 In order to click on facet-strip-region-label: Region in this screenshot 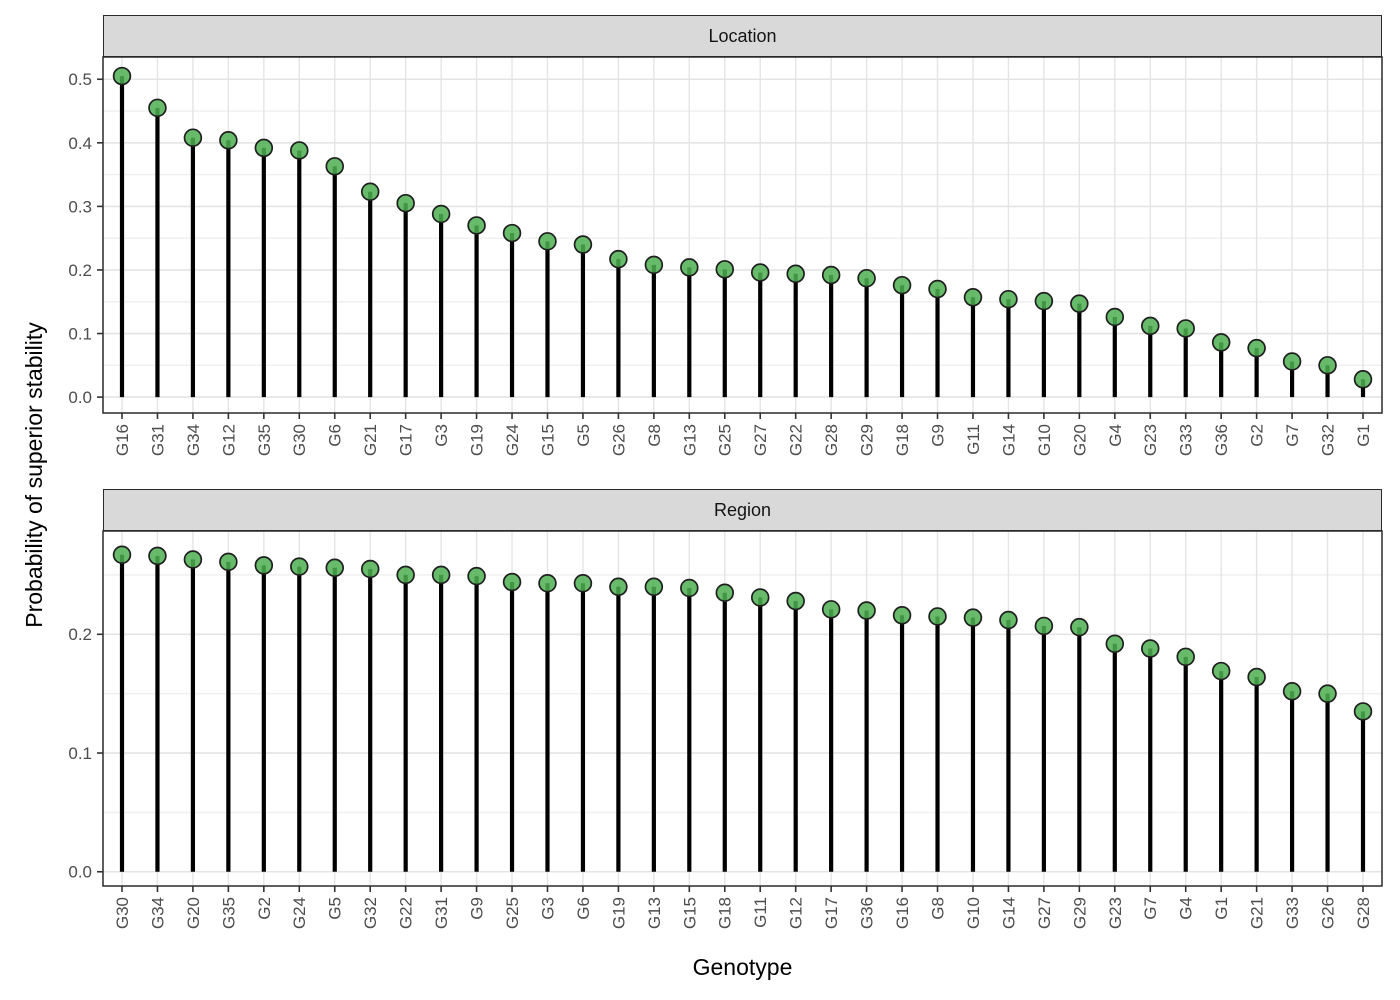, I will do `click(742, 509)`.